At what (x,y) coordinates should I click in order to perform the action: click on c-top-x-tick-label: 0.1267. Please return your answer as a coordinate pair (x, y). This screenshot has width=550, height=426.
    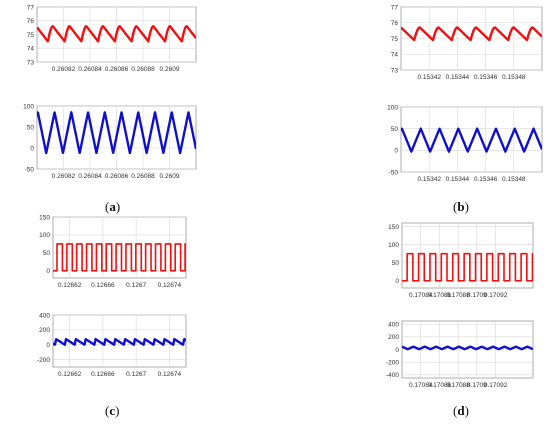
    Looking at the image, I should click on (136, 285).